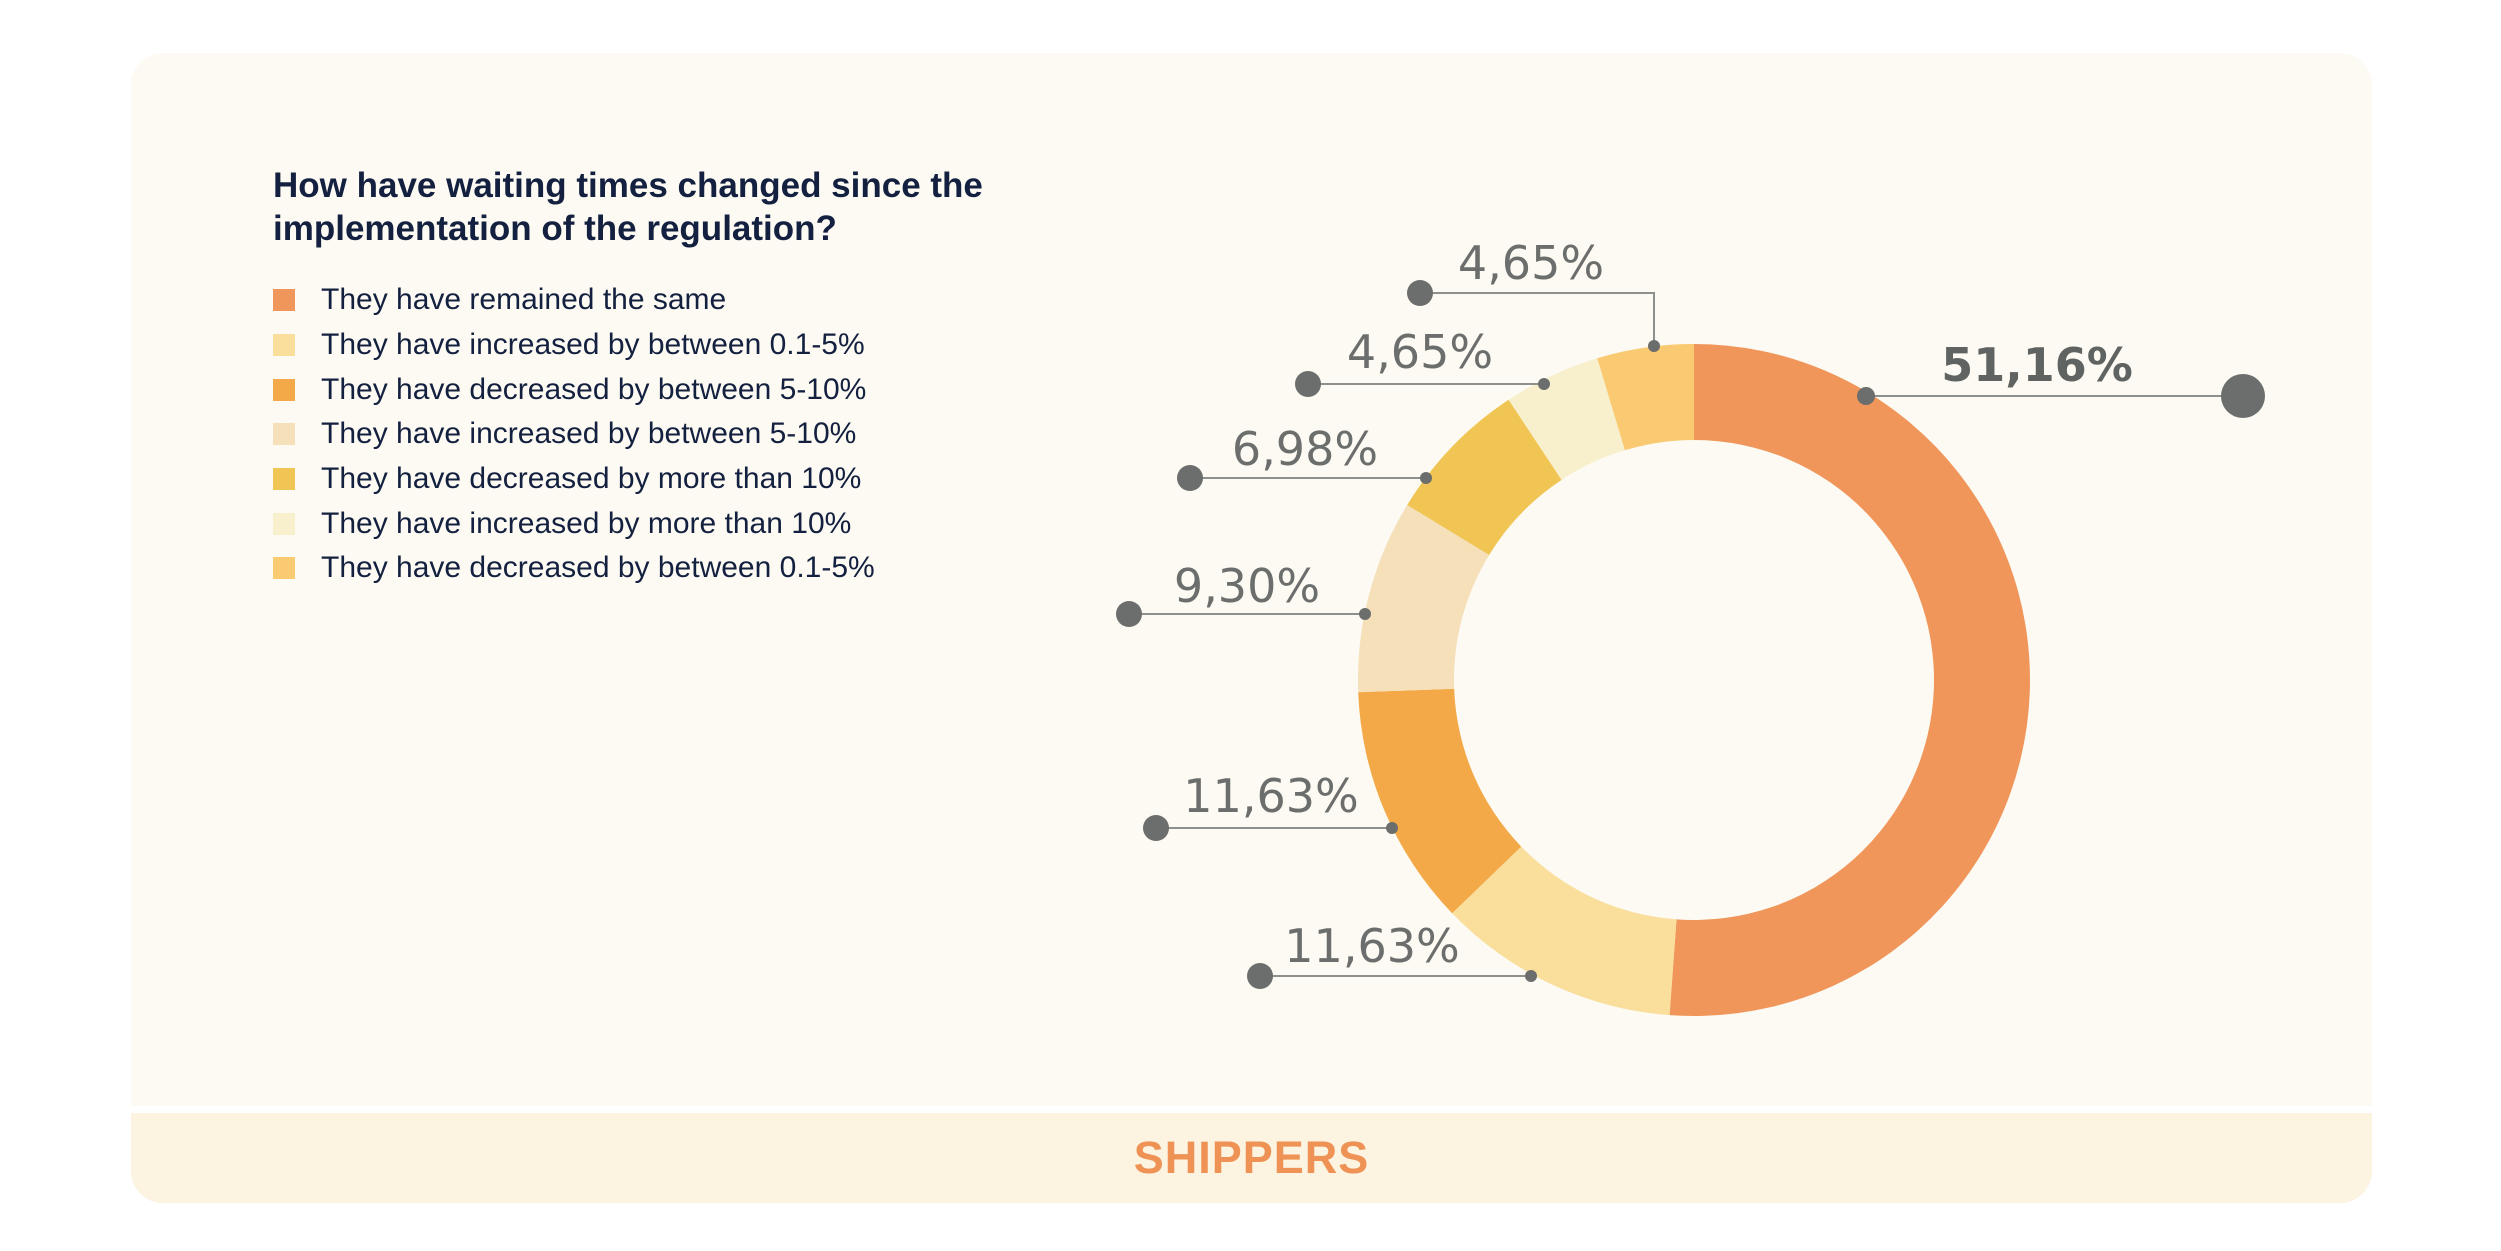 The height and width of the screenshot is (1251, 2501). Describe the element at coordinates (586, 523) in the screenshot. I see `legend-label: They have increased by more than 10%` at that location.